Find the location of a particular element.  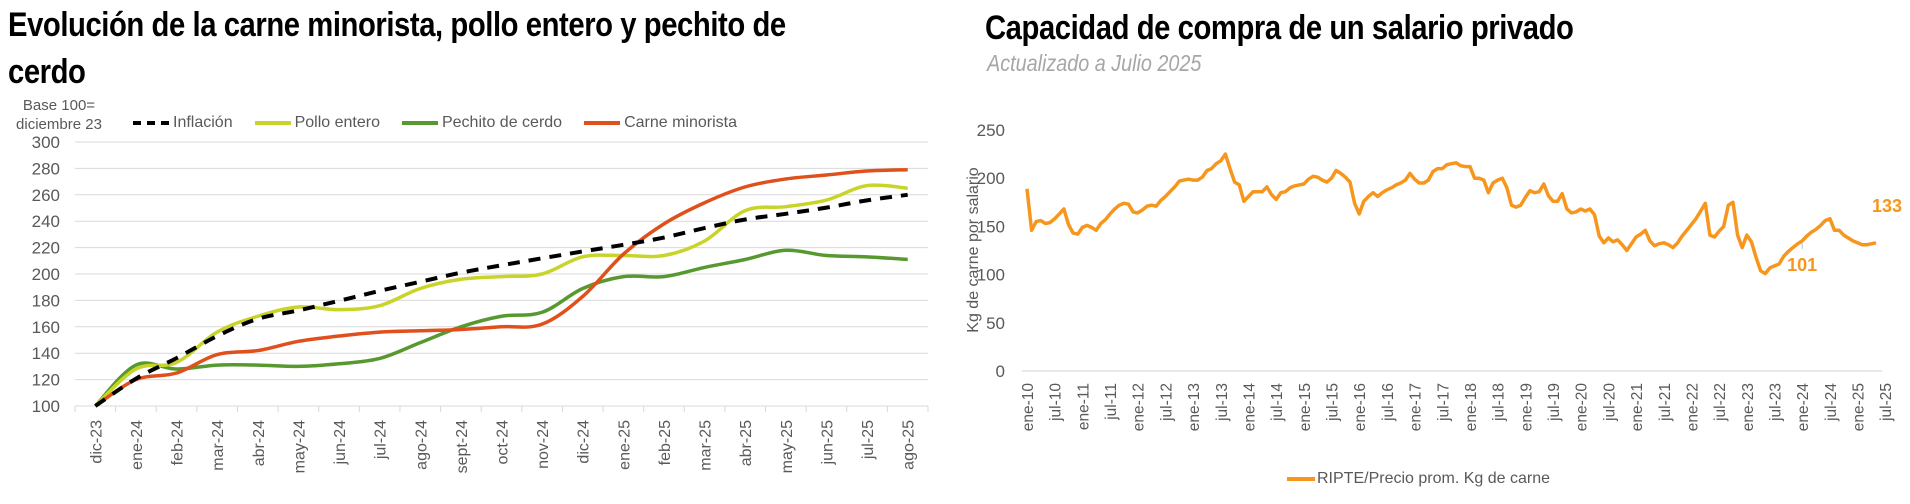

legend-swatch-pechito is located at coordinates (419, 123).